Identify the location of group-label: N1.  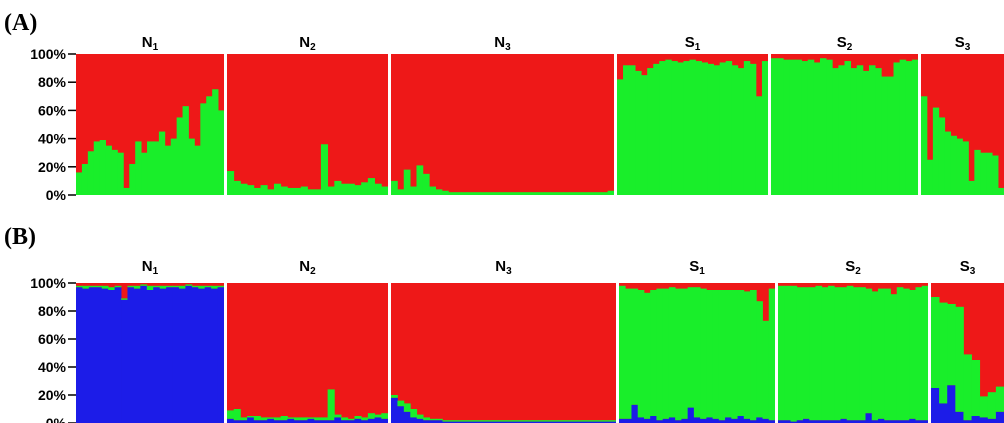
(150, 267).